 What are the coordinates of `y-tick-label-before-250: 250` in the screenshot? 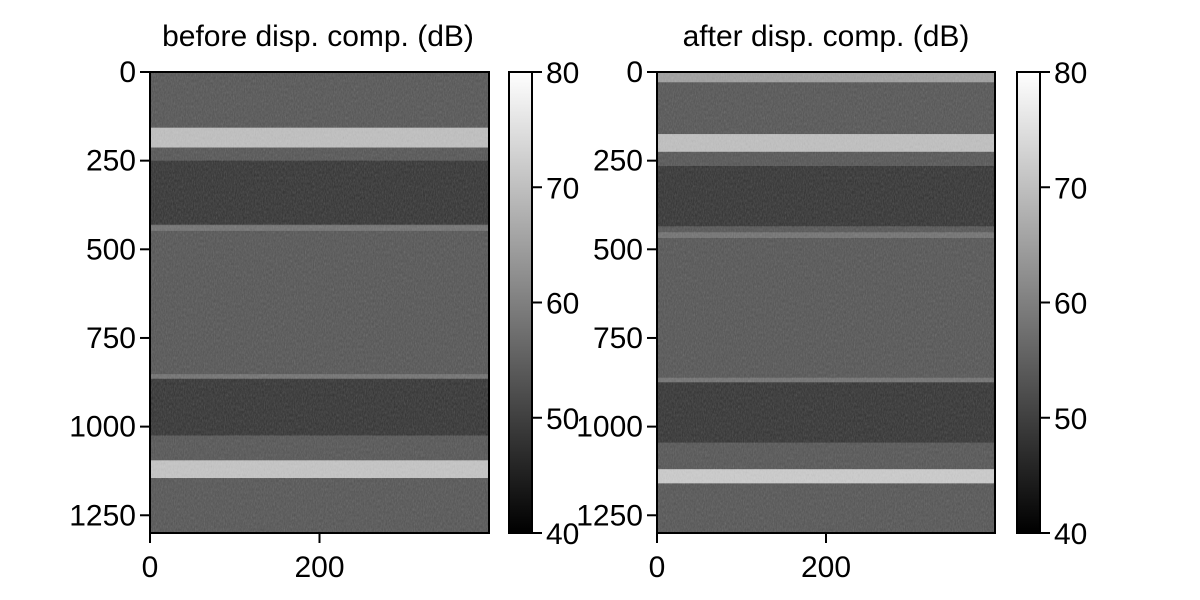 It's located at (111, 161).